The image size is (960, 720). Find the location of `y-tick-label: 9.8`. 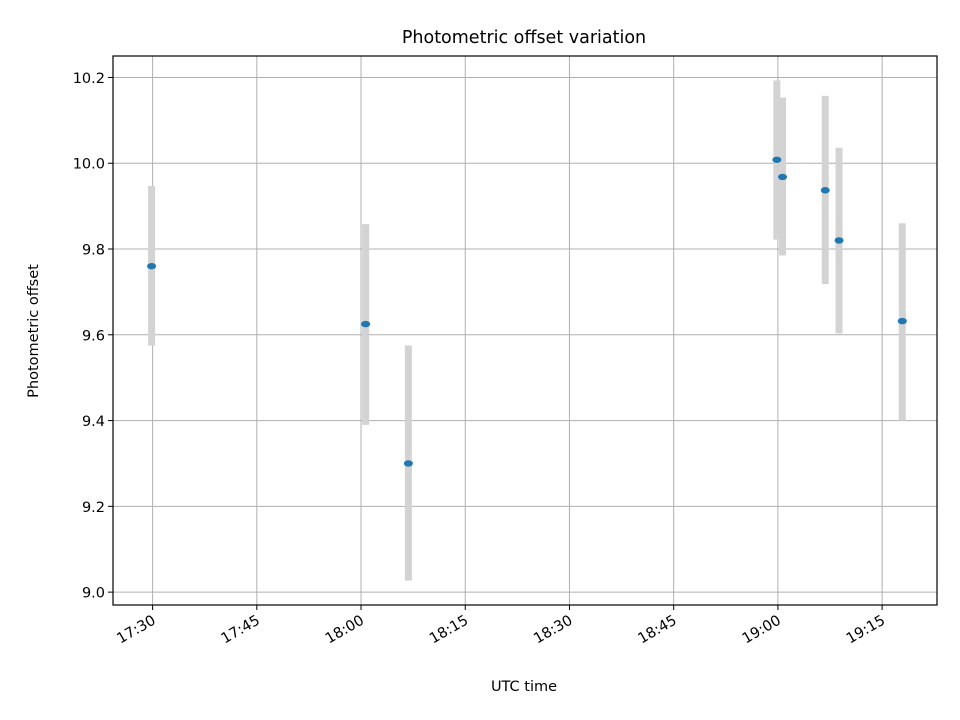

y-tick-label: 9.8 is located at coordinates (93, 251).